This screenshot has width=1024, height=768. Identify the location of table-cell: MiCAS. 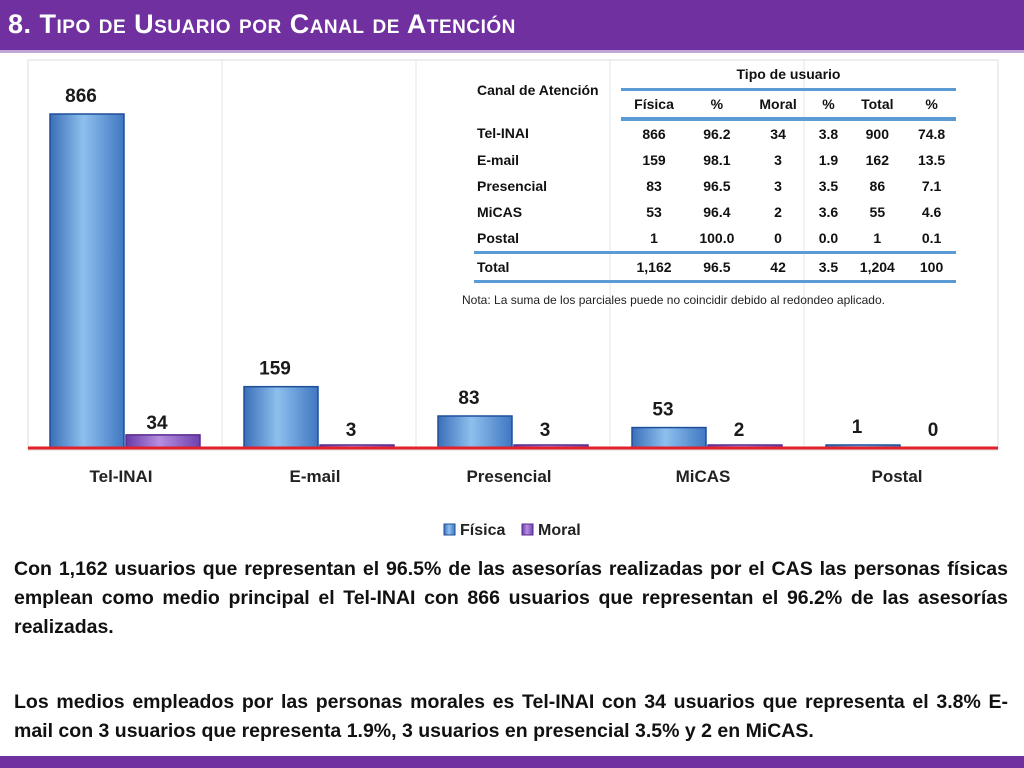
(500, 212).